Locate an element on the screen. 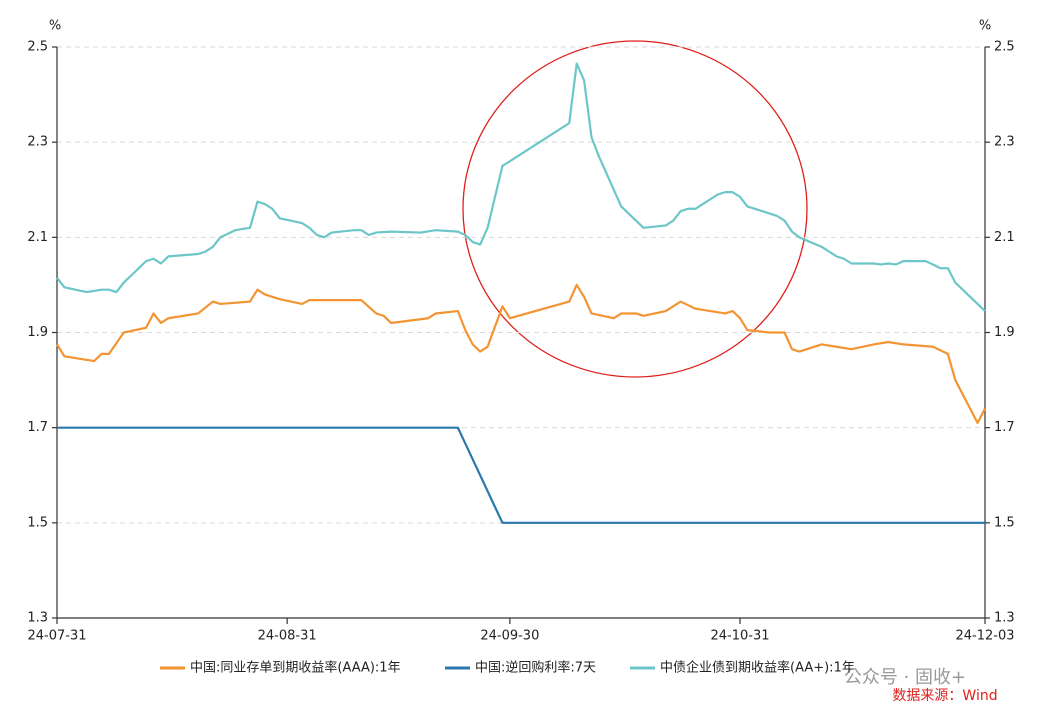  x-tick-label: 24-09-30 is located at coordinates (509, 636).